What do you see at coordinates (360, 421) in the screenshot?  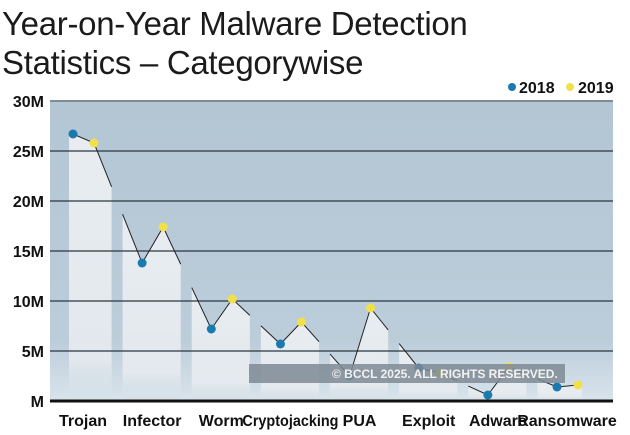 I see `x-category-label: PUA` at bounding box center [360, 421].